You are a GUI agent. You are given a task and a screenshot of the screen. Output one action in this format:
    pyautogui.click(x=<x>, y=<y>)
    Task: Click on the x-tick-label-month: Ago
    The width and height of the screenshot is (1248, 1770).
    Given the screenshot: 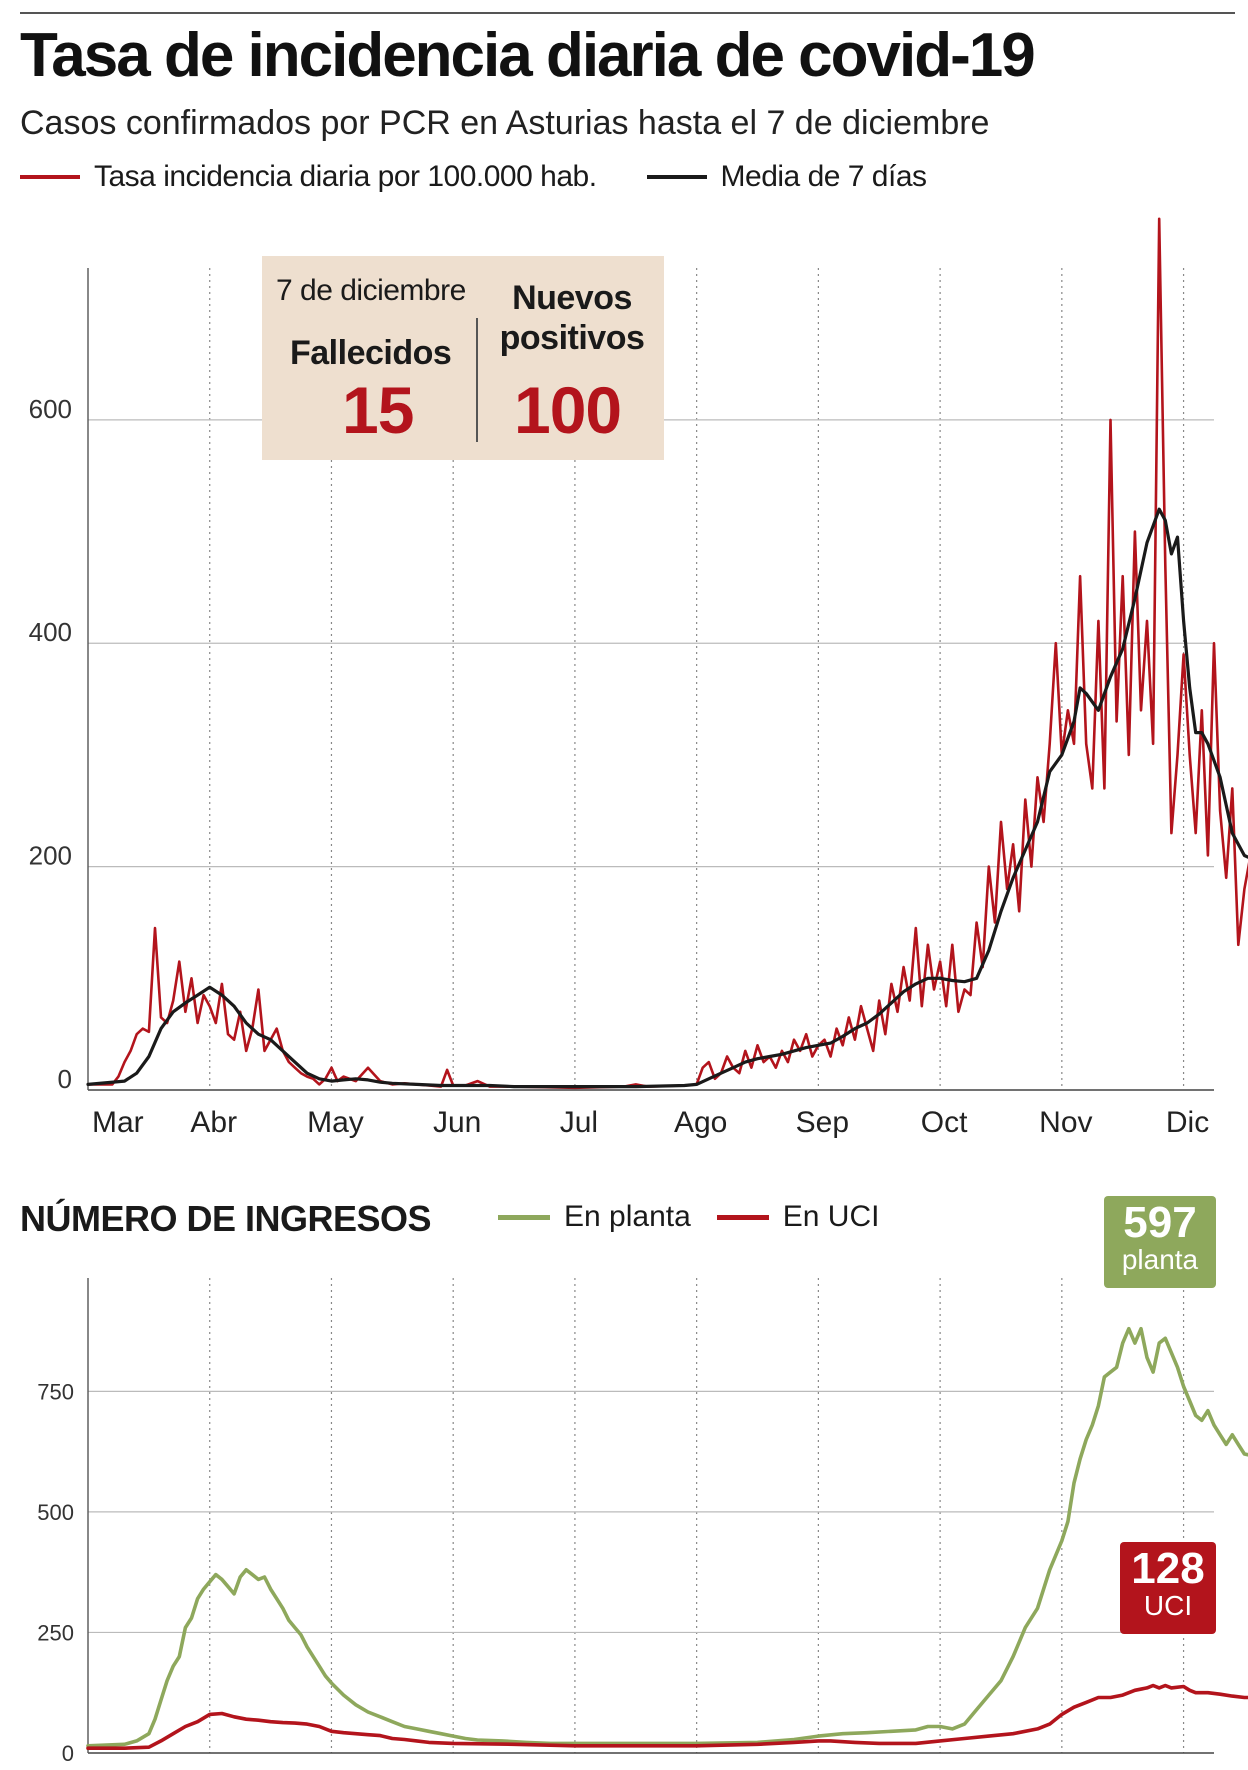 What is the action you would take?
    pyautogui.click(x=700, y=1122)
    